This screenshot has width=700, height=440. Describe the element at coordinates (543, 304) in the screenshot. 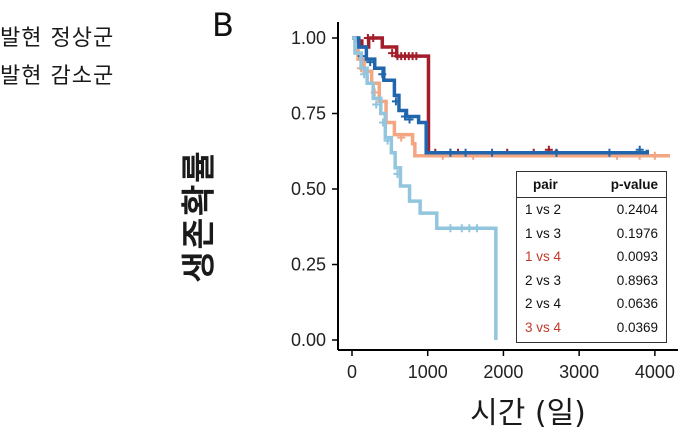

I see `pair-cell: 2 vs 4` at that location.